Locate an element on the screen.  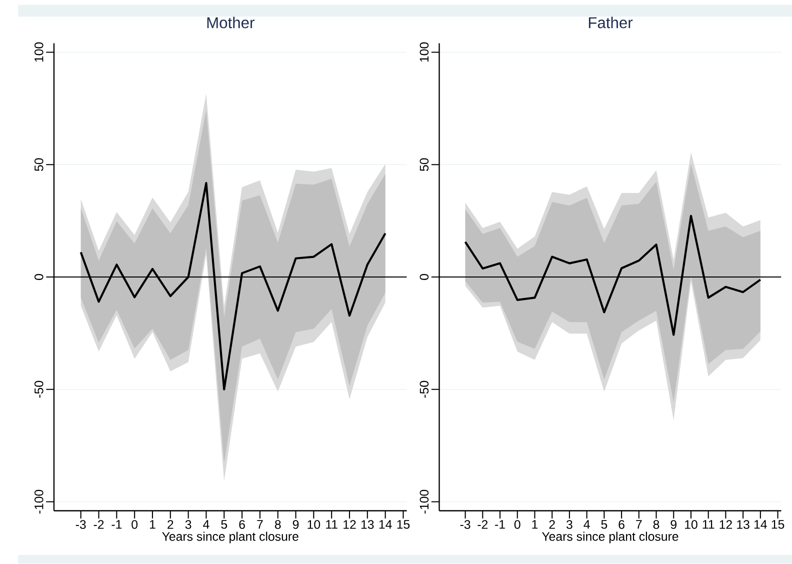
chart-title: Mother is located at coordinates (230, 22).